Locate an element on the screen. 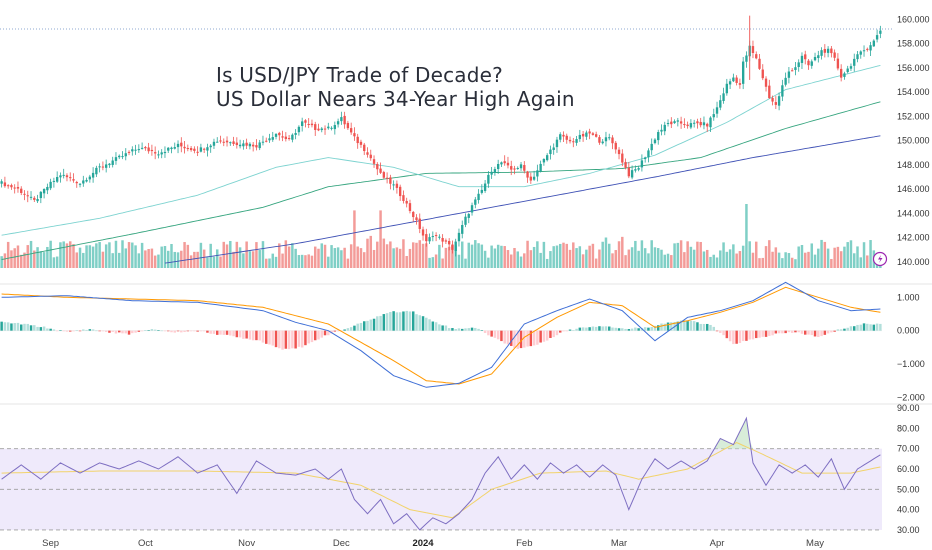  price-tick-label: 150.000 is located at coordinates (913, 141).